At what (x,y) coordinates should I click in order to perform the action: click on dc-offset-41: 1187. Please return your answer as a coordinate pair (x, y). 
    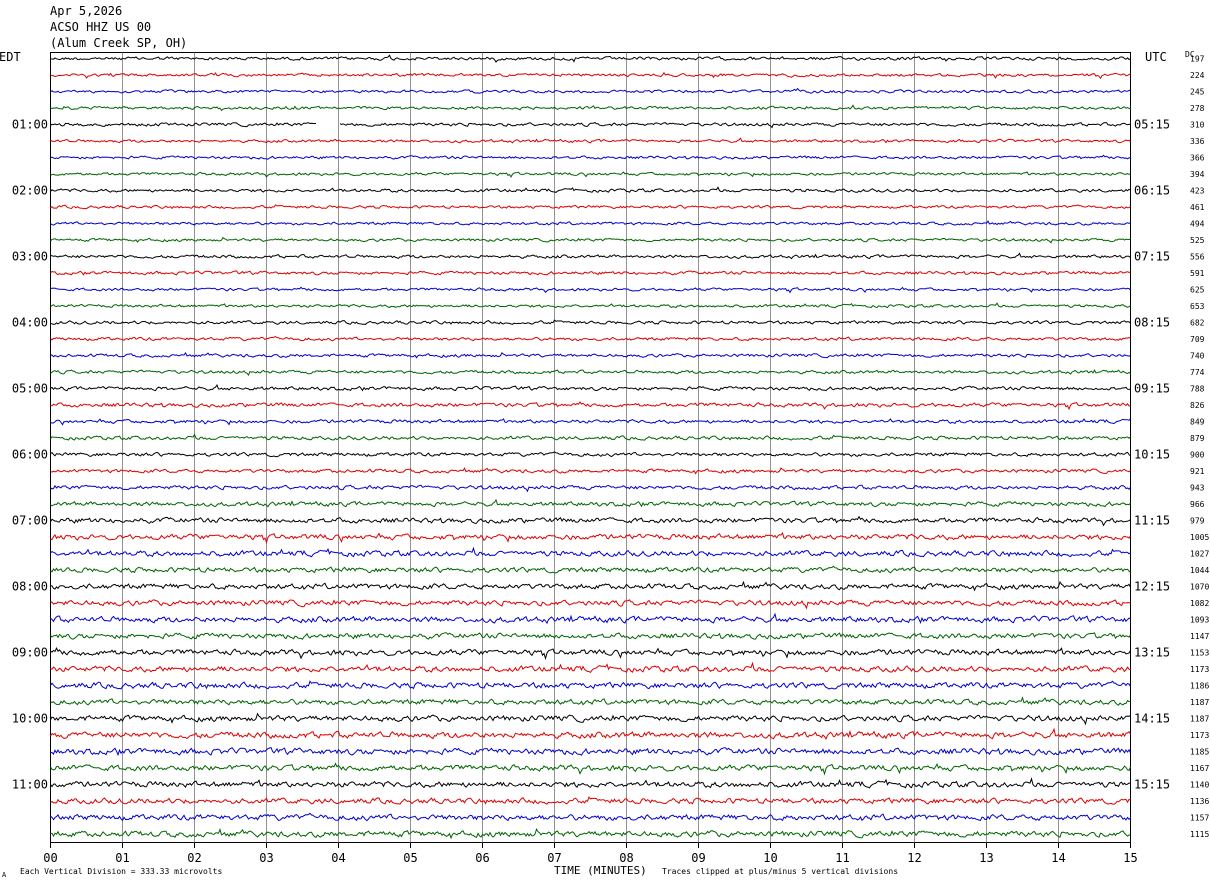
    Looking at the image, I should click on (1199, 719).